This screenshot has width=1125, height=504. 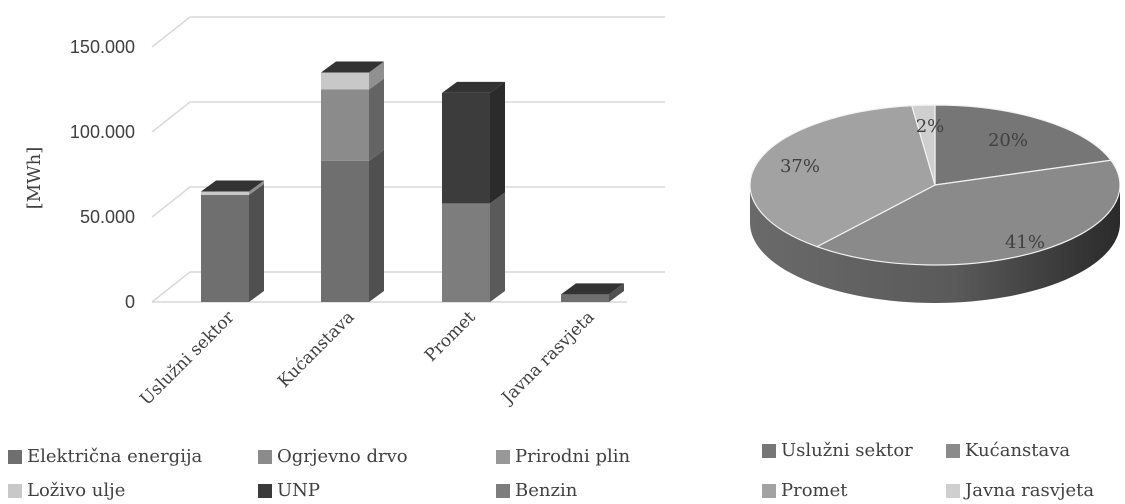 What do you see at coordinates (107, 217) in the screenshot?
I see `y-tick-label: 50.000` at bounding box center [107, 217].